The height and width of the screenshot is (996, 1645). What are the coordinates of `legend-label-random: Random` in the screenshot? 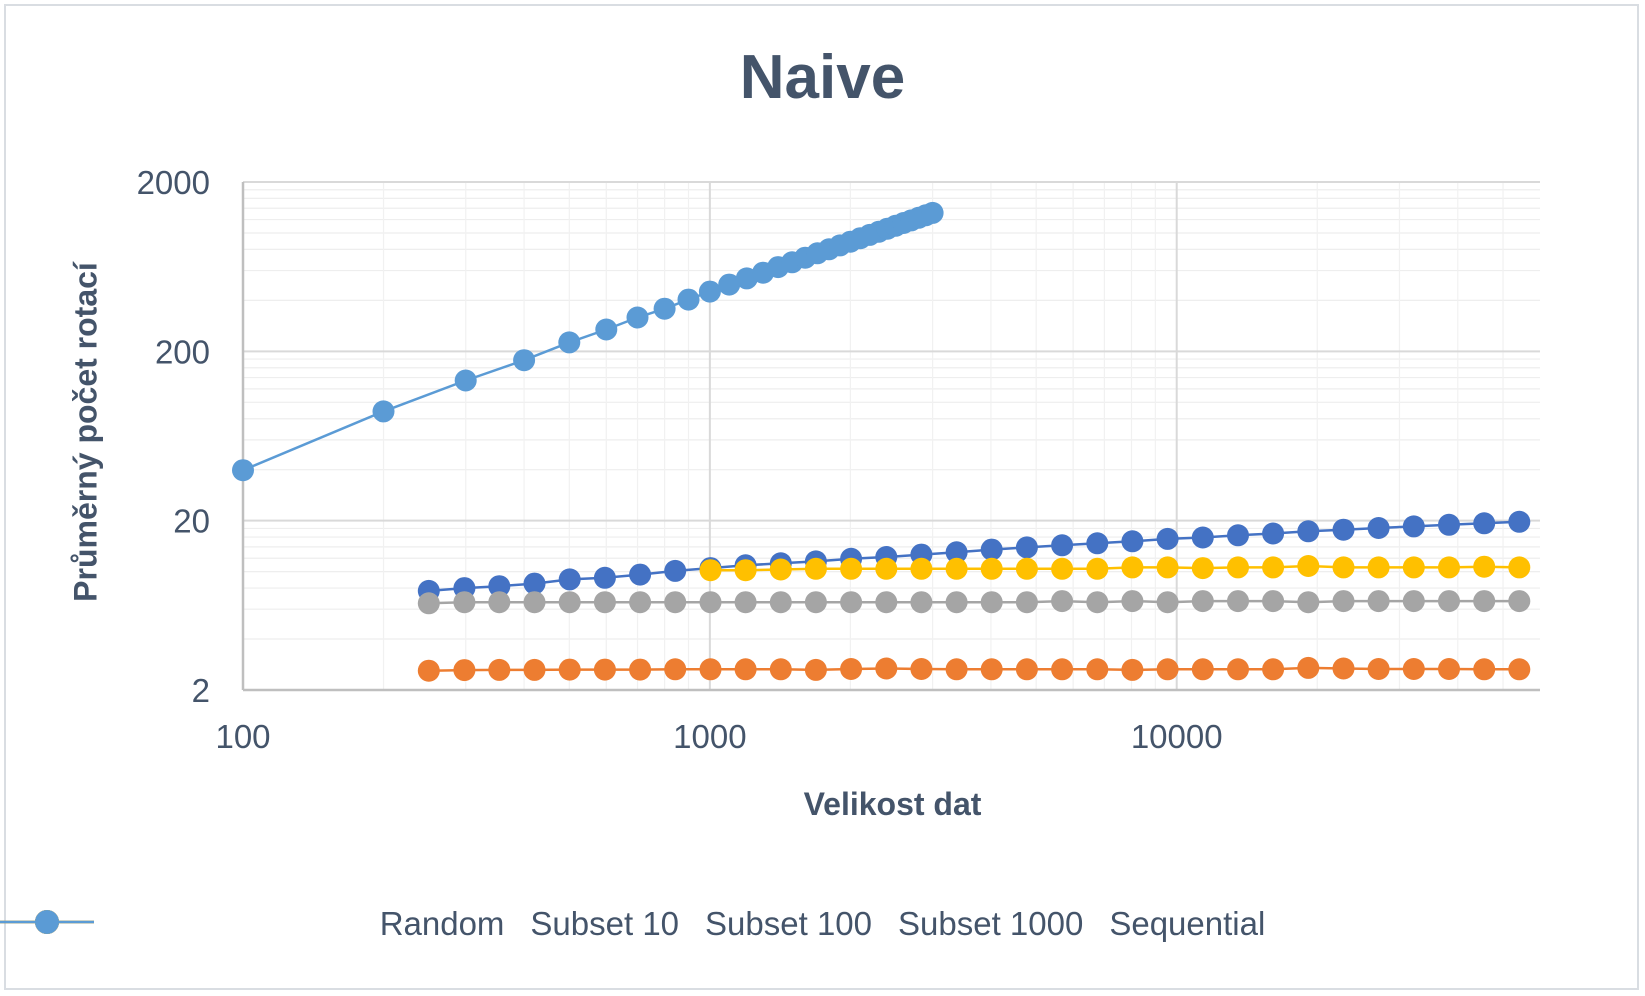 It's located at (442, 923).